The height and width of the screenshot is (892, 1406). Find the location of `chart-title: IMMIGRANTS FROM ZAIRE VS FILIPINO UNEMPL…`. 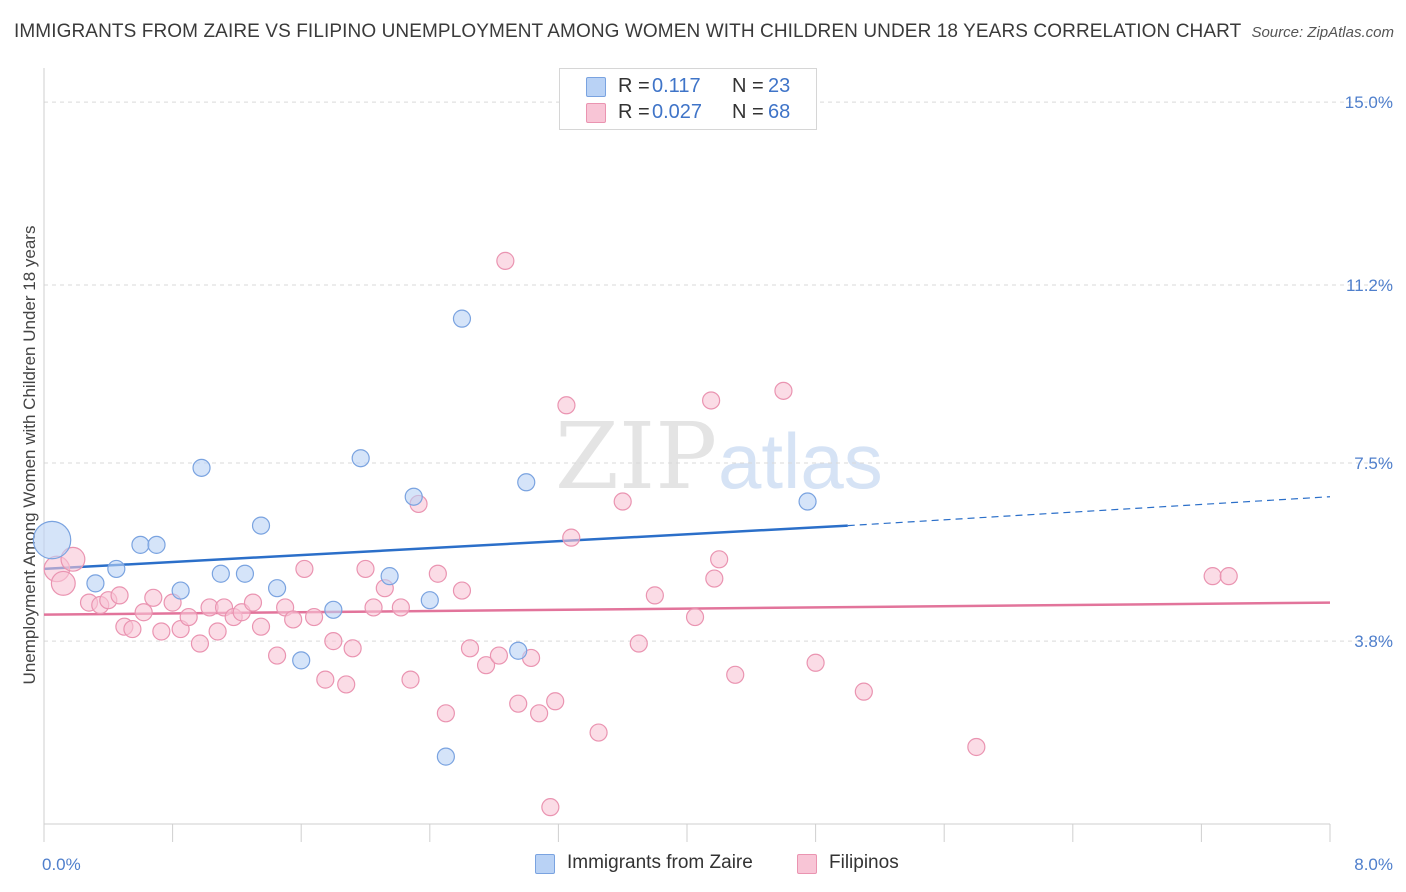

chart-title: IMMIGRANTS FROM ZAIRE VS FILIPINO UNEMPL… is located at coordinates (628, 31).